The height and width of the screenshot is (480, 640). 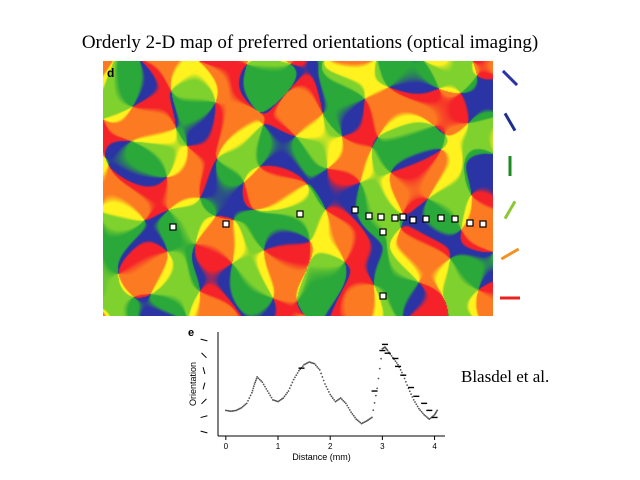 I want to click on panel-e-label: e, so click(x=191, y=333).